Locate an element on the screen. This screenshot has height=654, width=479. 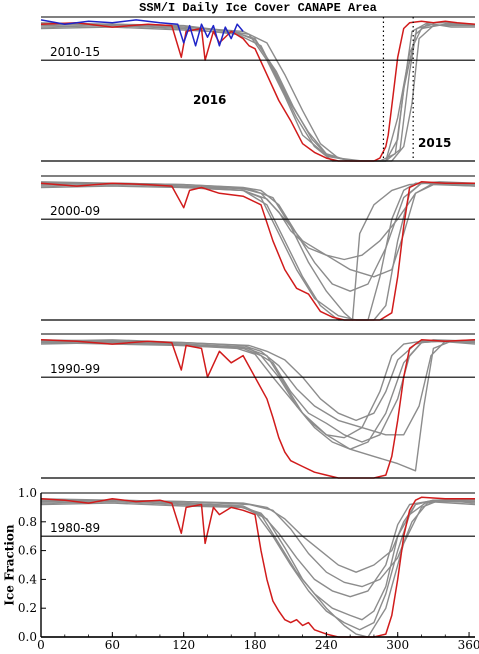
y-tick-label-0.2: 0.2 is located at coordinates (27, 608).